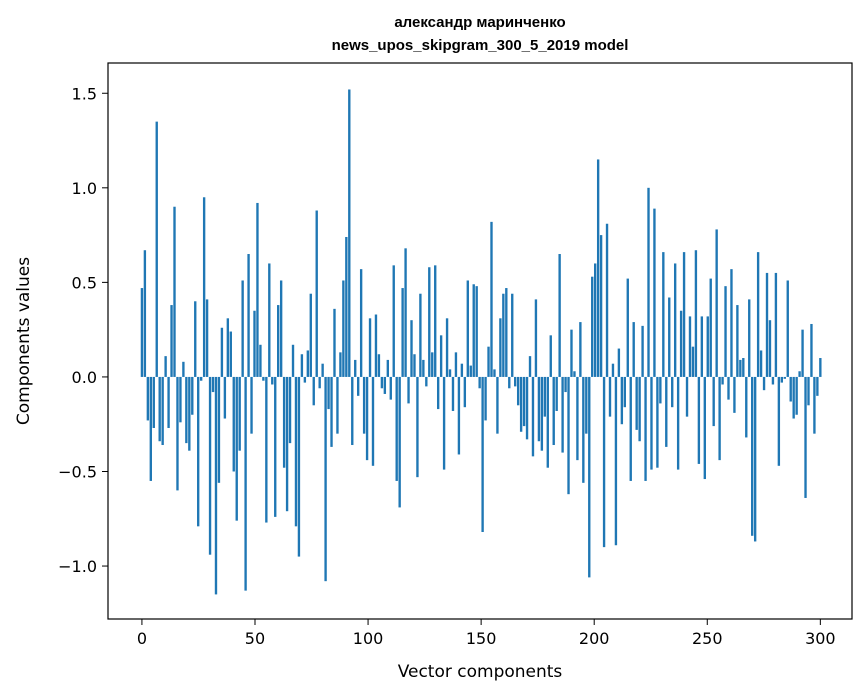  What do you see at coordinates (77, 471) in the screenshot?
I see `y-tick-label-1: −0.5` at bounding box center [77, 471].